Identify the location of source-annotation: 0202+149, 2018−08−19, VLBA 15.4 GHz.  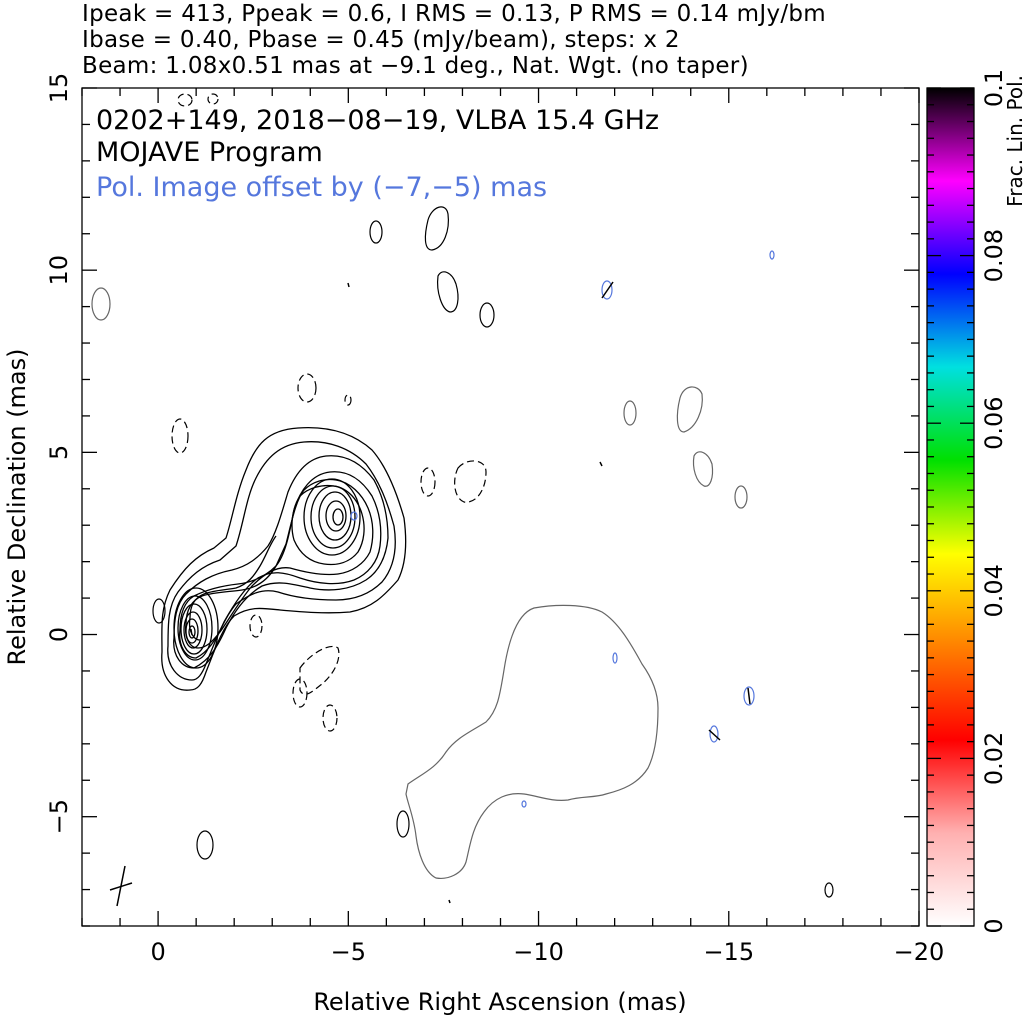
(377, 120).